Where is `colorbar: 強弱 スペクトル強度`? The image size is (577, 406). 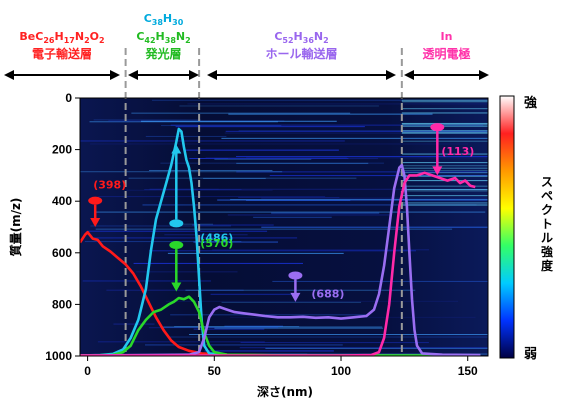 colorbar: 強弱 スペクトル強度 is located at coordinates (526, 228).